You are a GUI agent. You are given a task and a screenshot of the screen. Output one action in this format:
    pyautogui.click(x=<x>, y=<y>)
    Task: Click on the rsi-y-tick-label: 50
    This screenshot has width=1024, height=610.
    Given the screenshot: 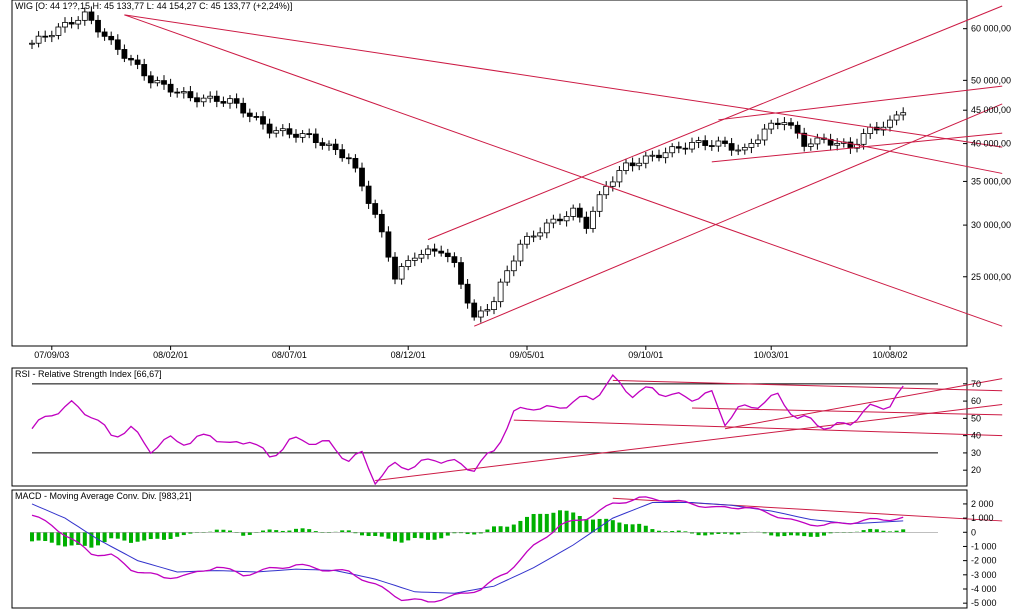 What is the action you would take?
    pyautogui.click(x=976, y=418)
    